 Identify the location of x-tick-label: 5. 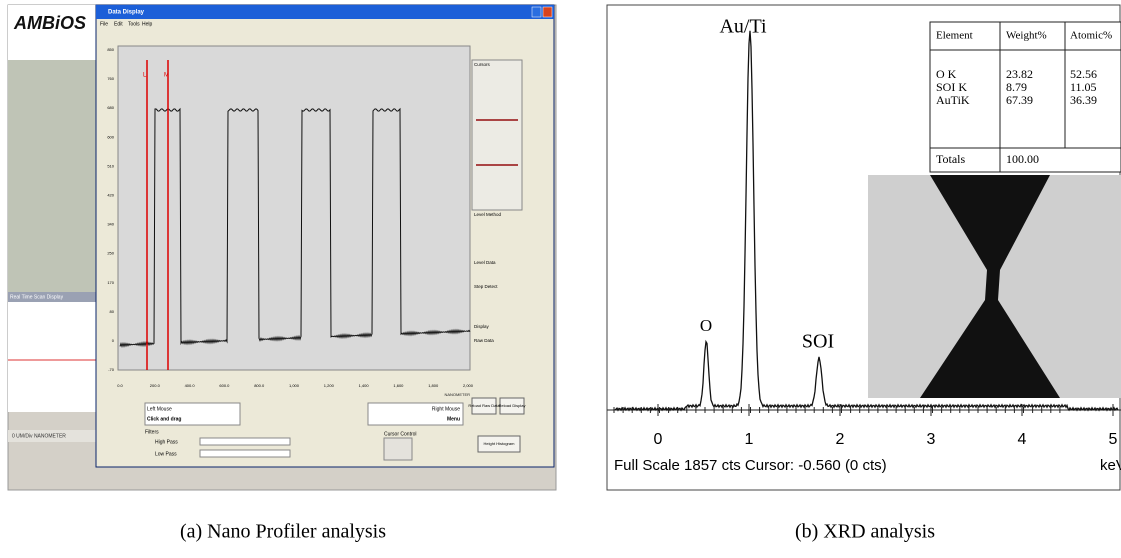
(1113, 439).